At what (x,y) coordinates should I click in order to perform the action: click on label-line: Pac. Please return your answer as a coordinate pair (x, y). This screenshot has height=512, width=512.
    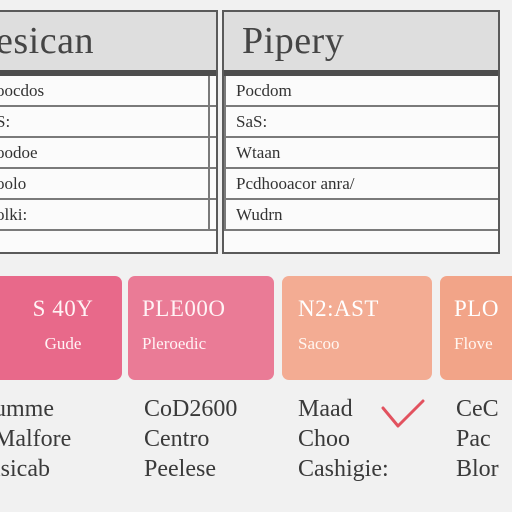
    Looking at the image, I should click on (473, 439).